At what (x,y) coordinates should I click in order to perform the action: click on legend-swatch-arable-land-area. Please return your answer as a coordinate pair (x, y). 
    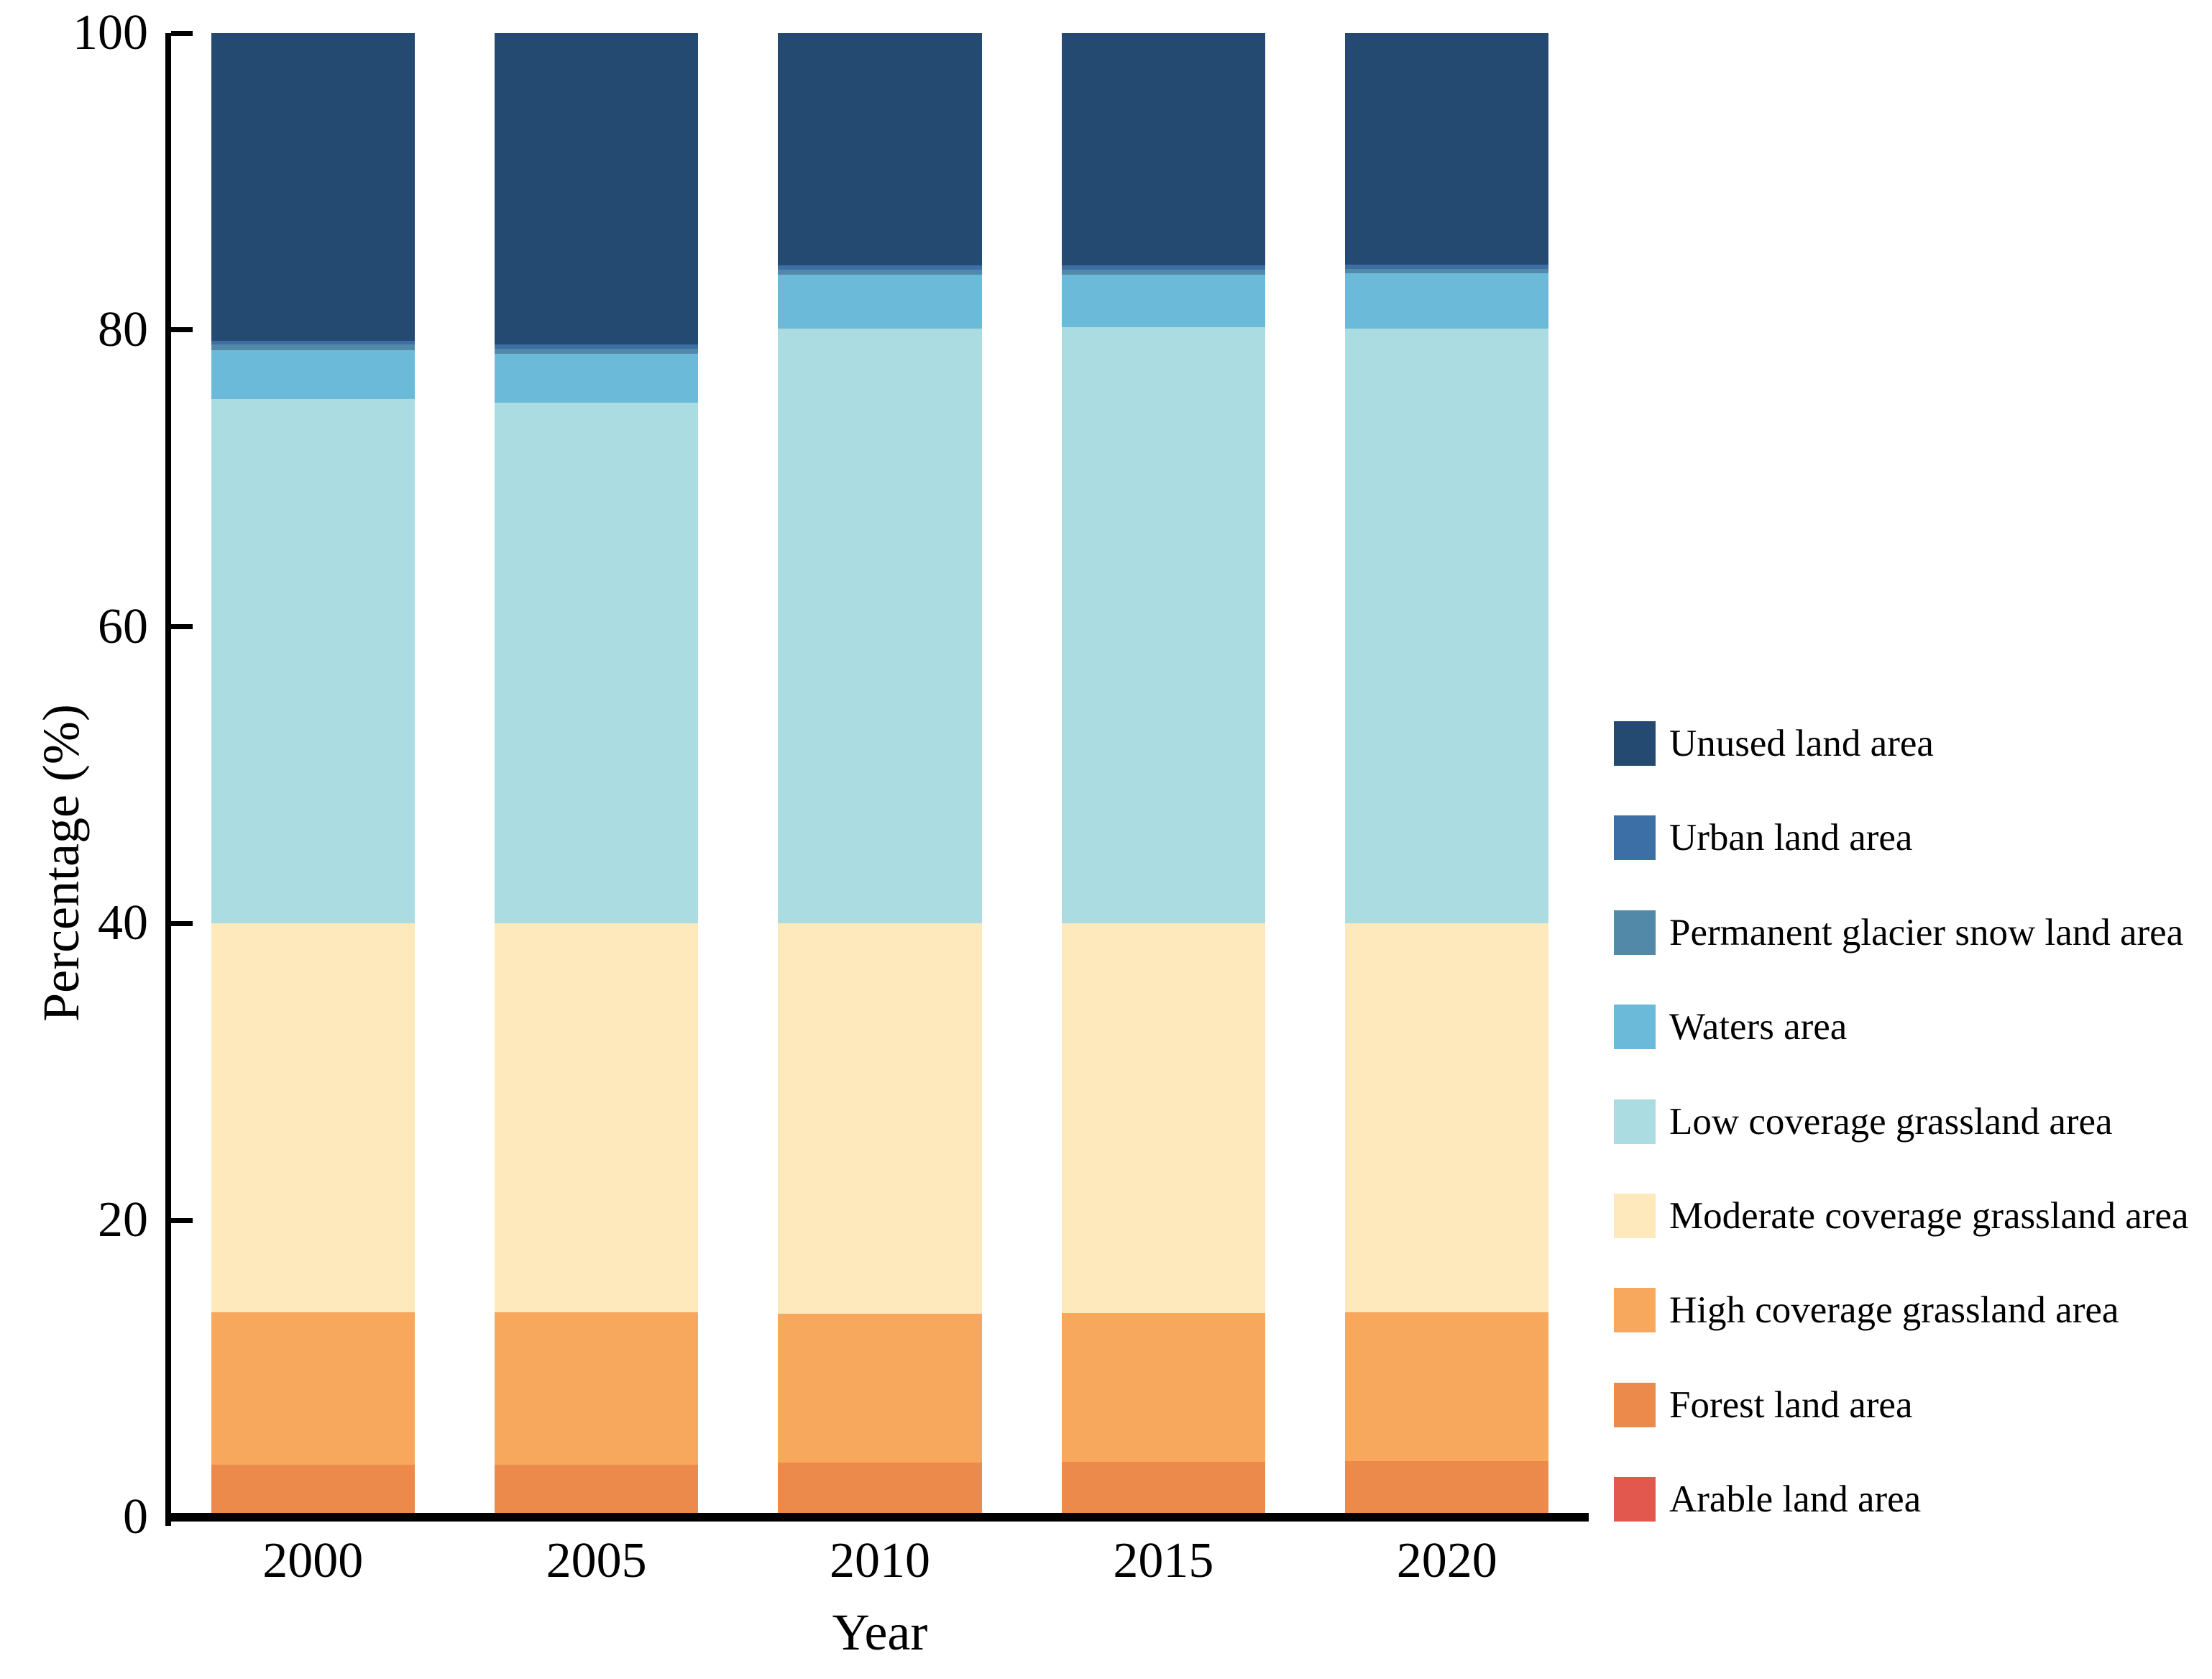
    Looking at the image, I should click on (1635, 1499).